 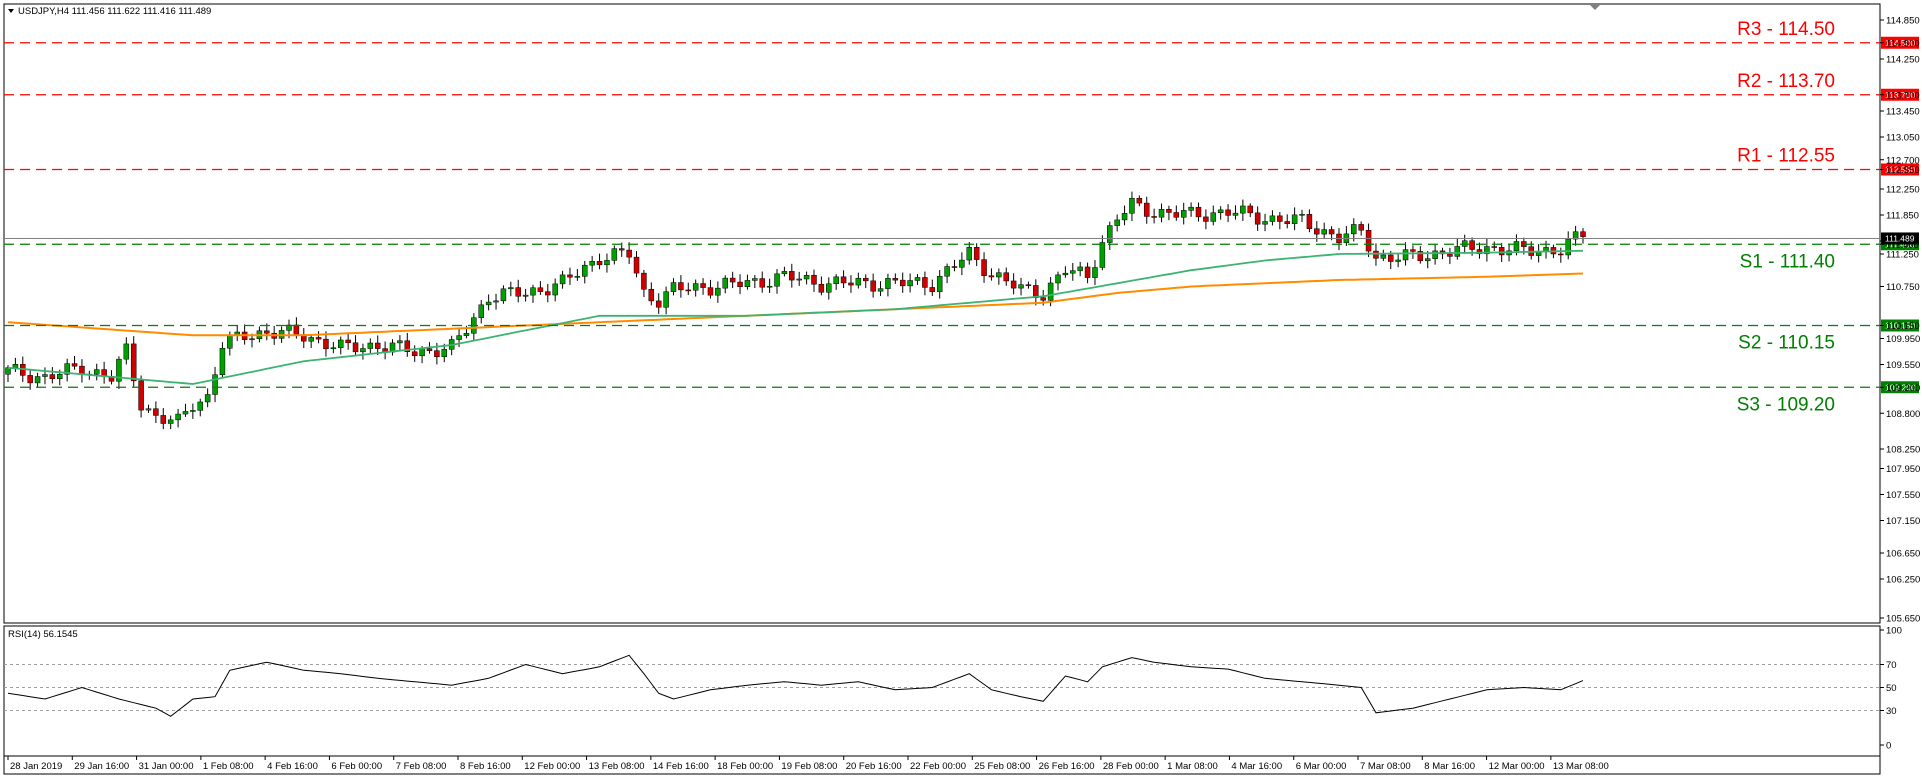 What do you see at coordinates (938, 766) in the screenshot?
I see `time-tick-label: 22 Feb 00:00` at bounding box center [938, 766].